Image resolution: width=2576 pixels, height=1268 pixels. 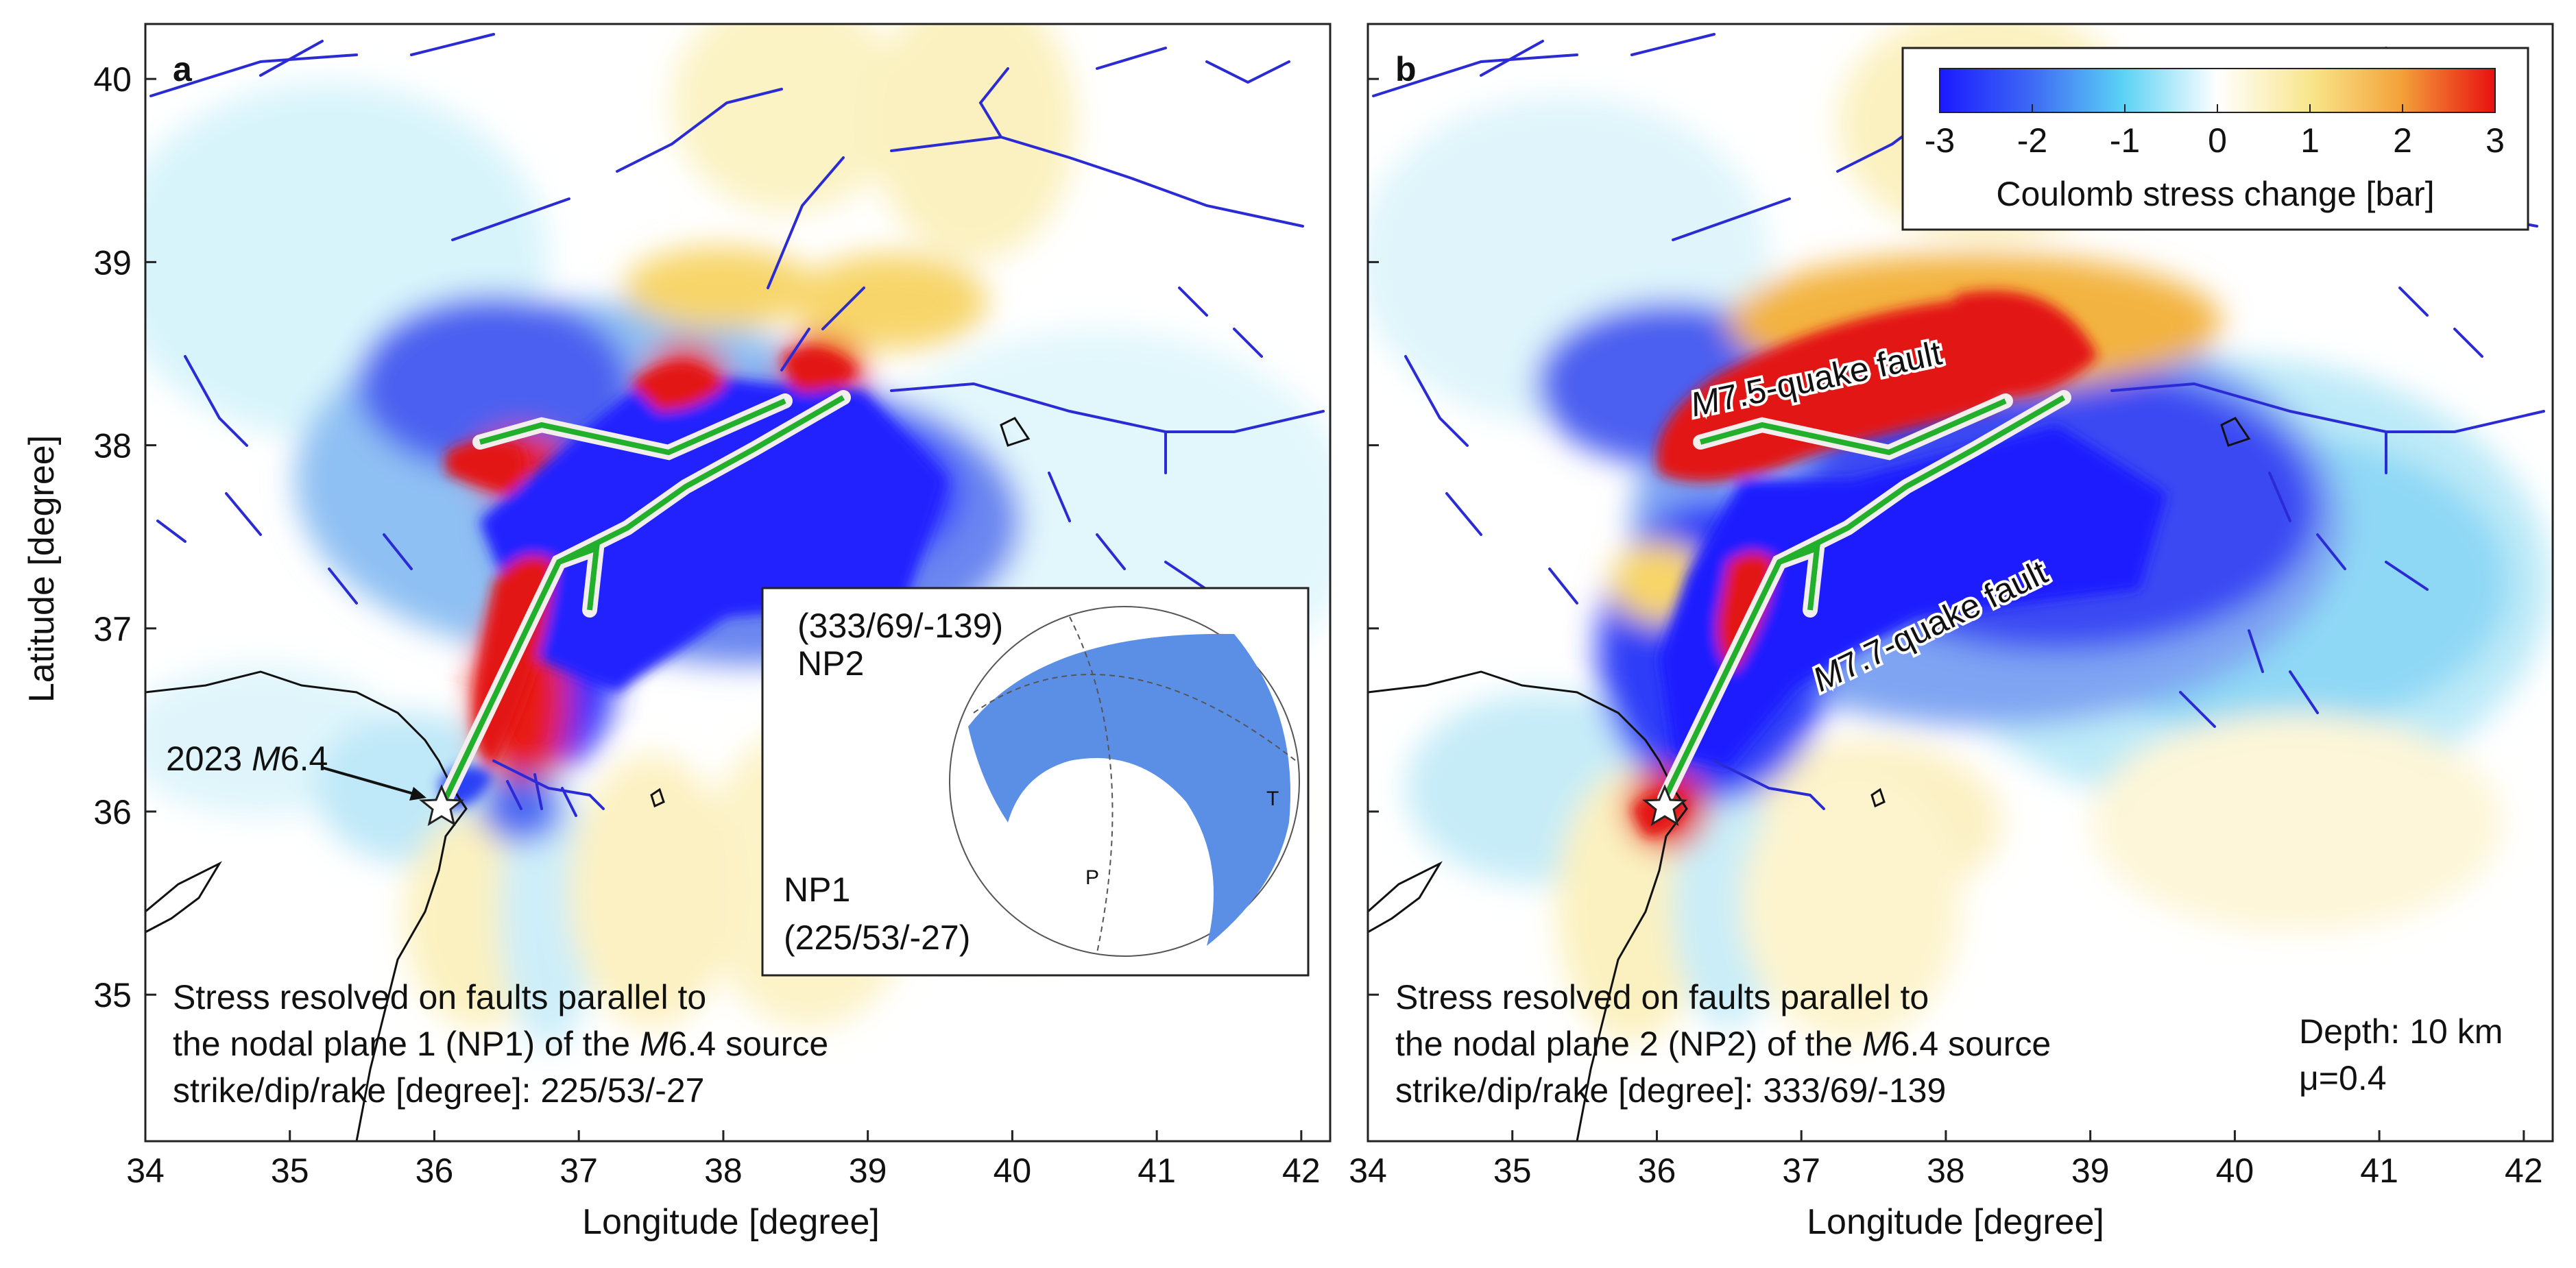 What do you see at coordinates (644, 598) in the screenshot?
I see `rupture-traces-a` at bounding box center [644, 598].